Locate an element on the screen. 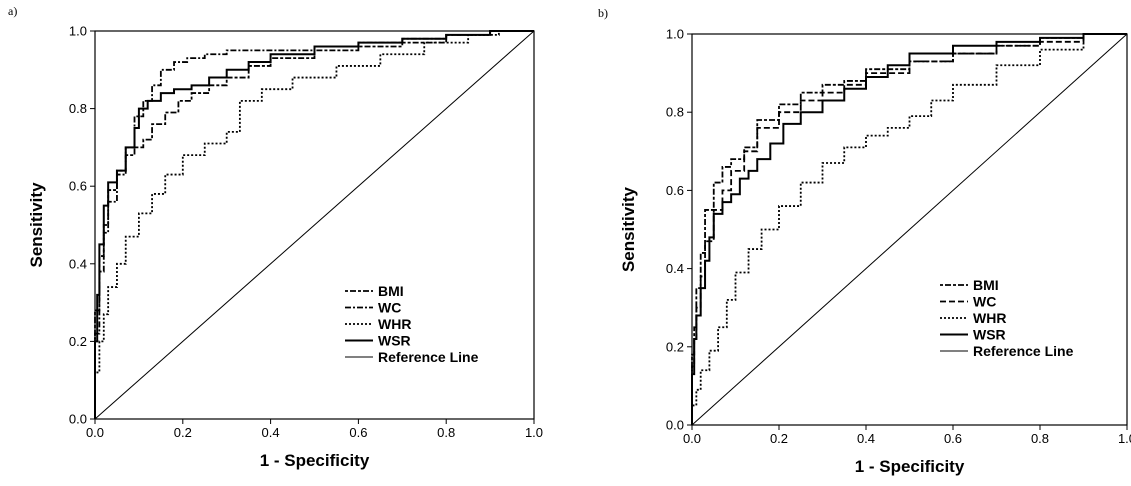 Image resolution: width=1131 pixels, height=486 pixels. panel-label: a) is located at coordinates (12, 11).